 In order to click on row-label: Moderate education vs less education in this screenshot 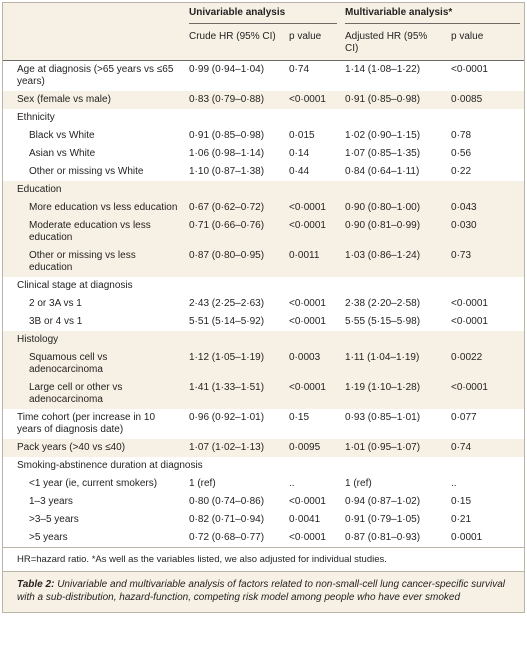, I will do `click(94, 232)`.